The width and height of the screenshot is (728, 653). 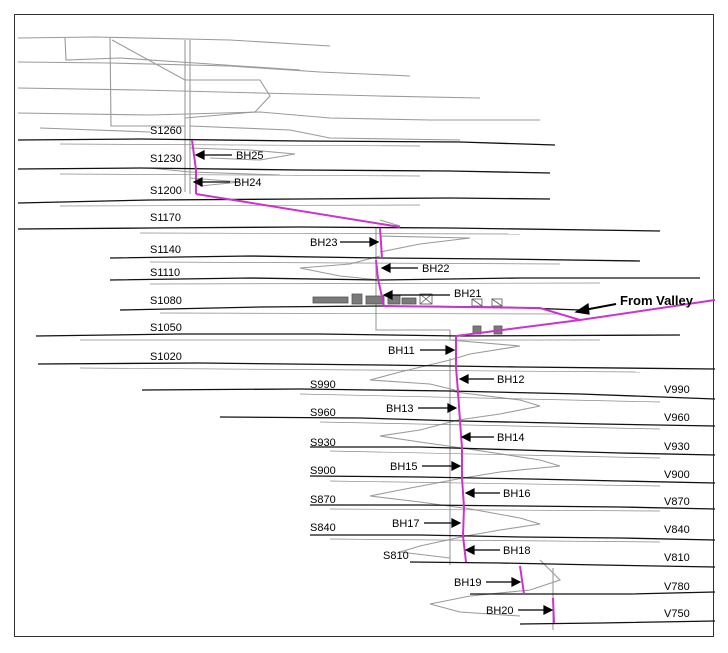 What do you see at coordinates (517, 551) in the screenshot?
I see `borehole-label-BH18: BH18` at bounding box center [517, 551].